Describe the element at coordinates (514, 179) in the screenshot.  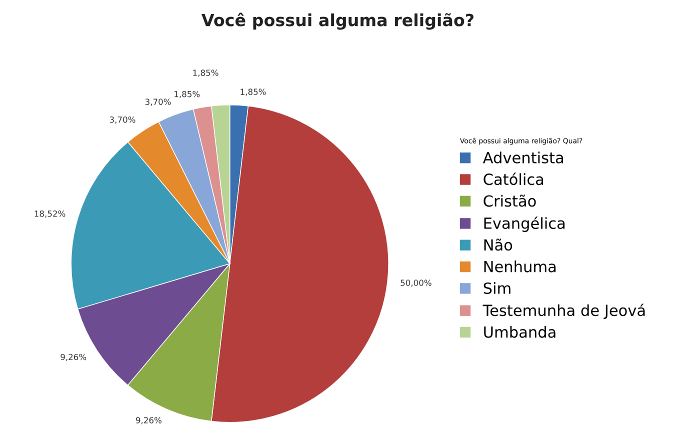
I see `legend-label: Católica` at that location.